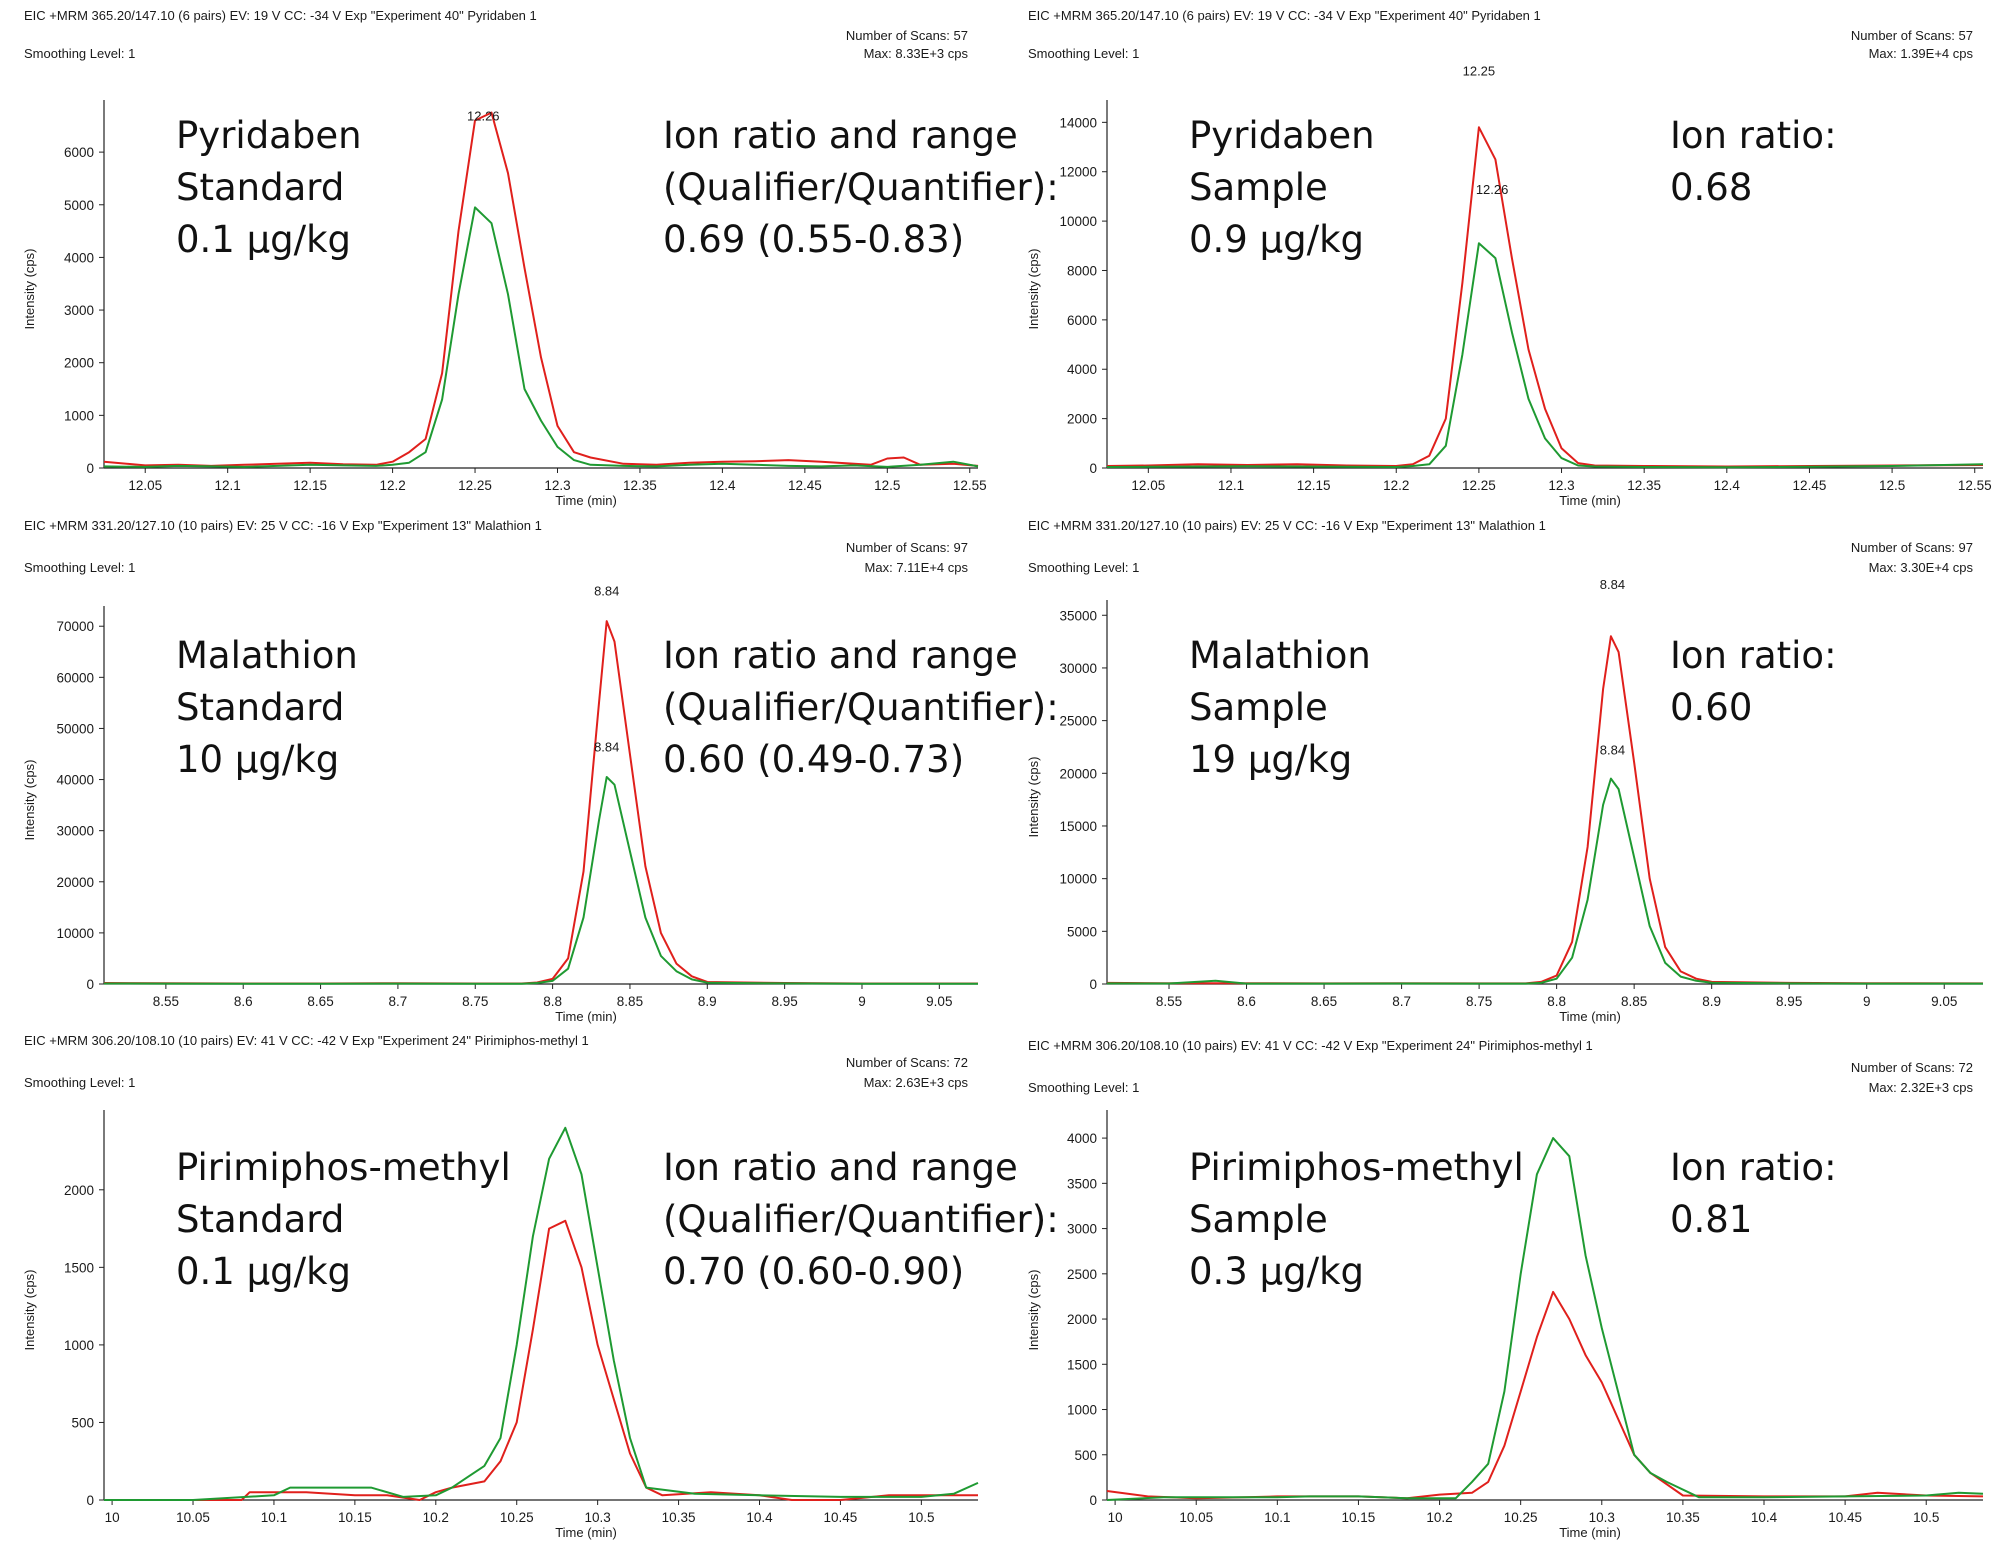 This screenshot has height=1555, width=2000. Describe the element at coordinates (916, 1082) in the screenshot. I see `max-intensity: Max: 2.63E+3 cps` at that location.